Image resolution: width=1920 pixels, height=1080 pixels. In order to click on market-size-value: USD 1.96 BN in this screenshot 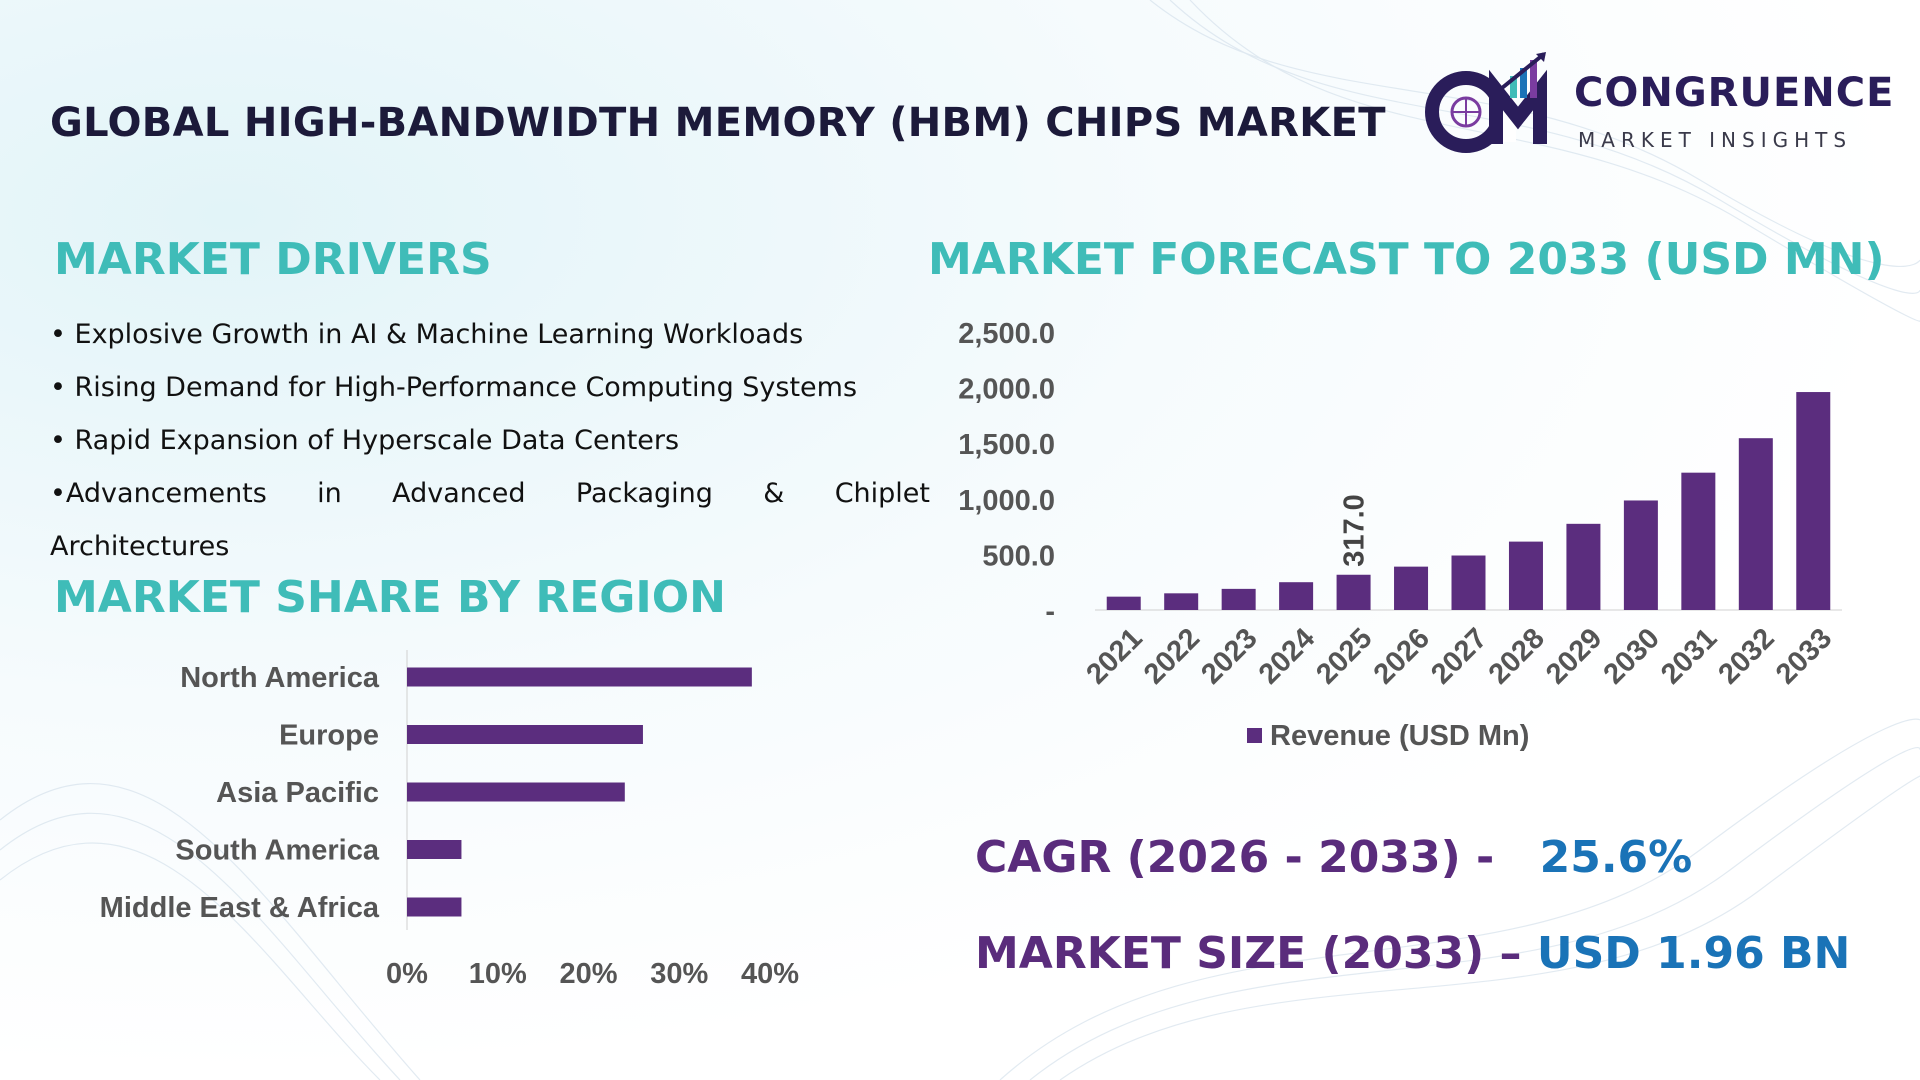, I will do `click(1693, 953)`.